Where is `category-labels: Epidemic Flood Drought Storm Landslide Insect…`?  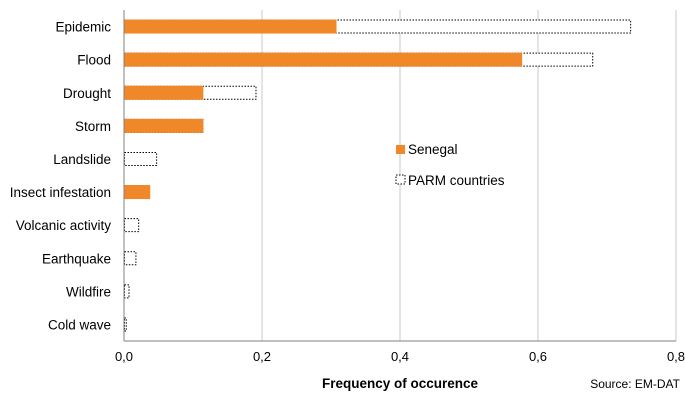 category-labels: Epidemic Flood Drought Storm Landslide Insect… is located at coordinates (61, 176).